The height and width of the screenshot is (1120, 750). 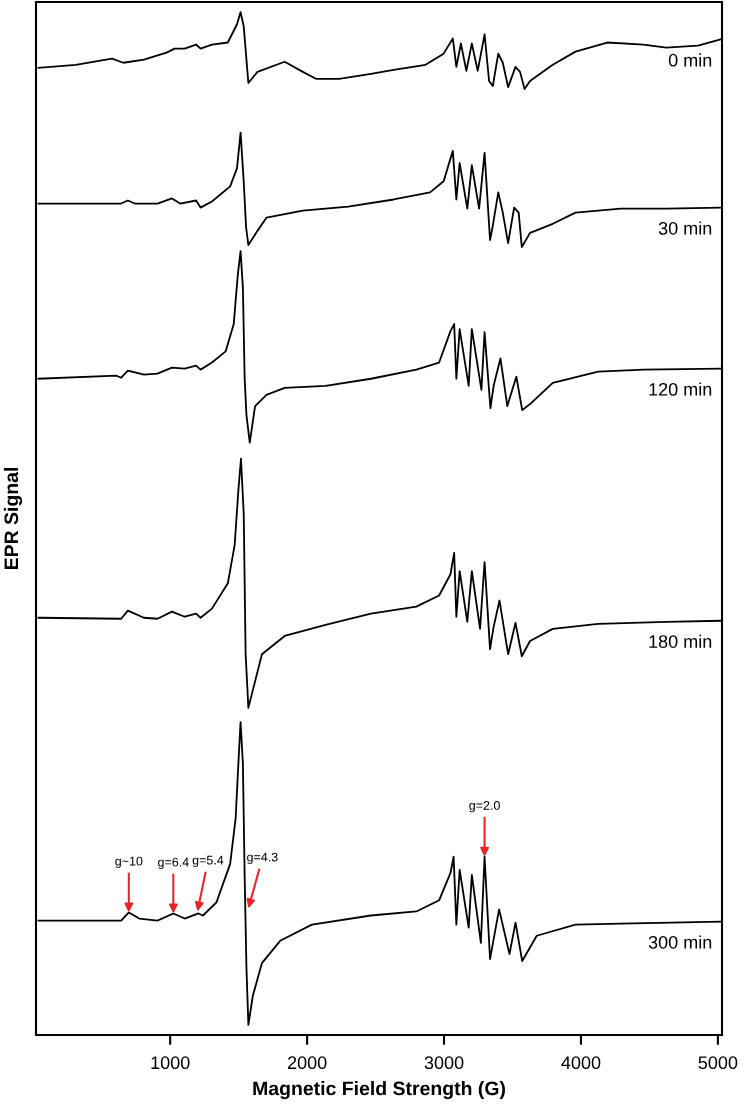 What do you see at coordinates (690, 60) in the screenshot?
I see `series-label: 0 min` at bounding box center [690, 60].